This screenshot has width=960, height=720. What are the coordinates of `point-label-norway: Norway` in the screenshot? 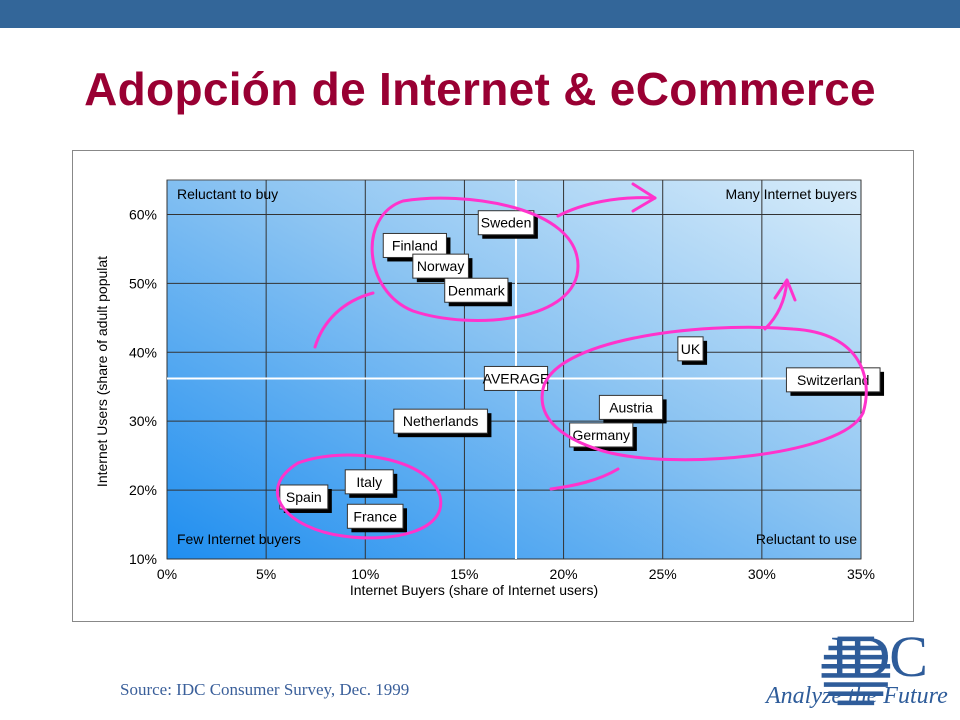 It's located at (440, 266).